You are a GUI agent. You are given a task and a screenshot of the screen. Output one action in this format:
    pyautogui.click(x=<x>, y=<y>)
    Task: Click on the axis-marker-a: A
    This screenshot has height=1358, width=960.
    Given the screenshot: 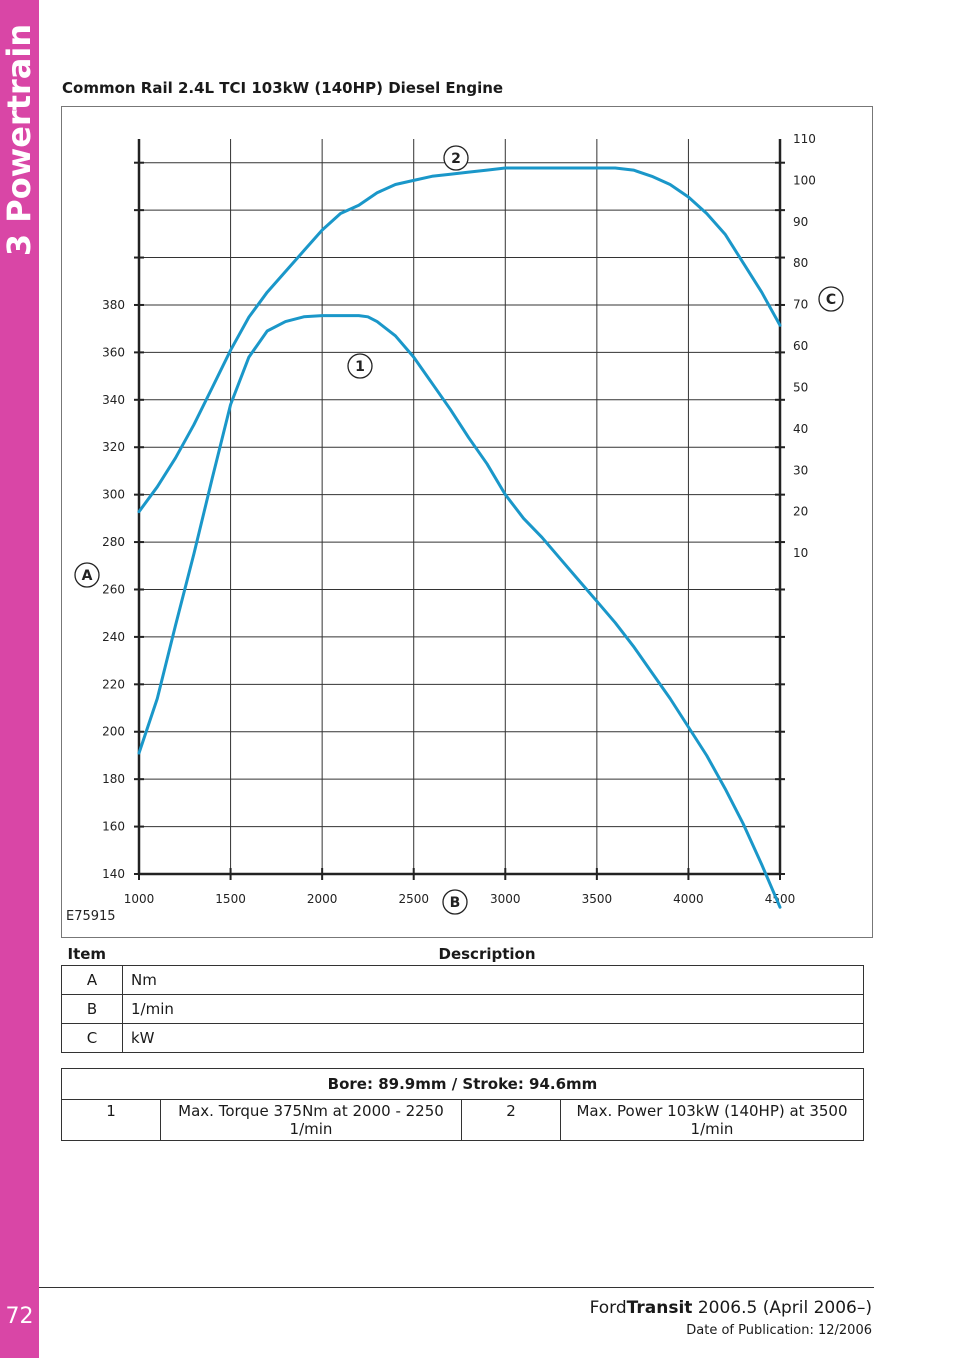 What is the action you would take?
    pyautogui.click(x=87, y=576)
    